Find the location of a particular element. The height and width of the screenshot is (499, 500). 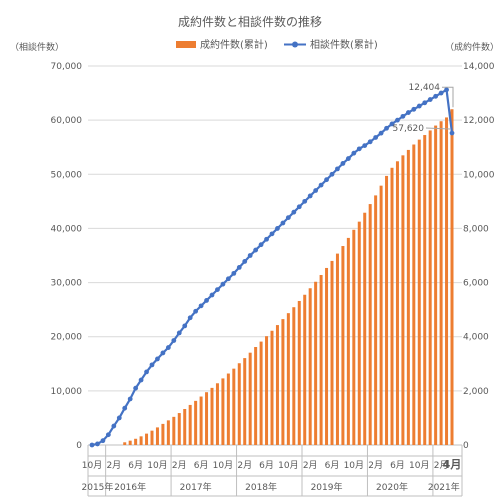

right-tick-label: 2,000 is located at coordinates (476, 392).